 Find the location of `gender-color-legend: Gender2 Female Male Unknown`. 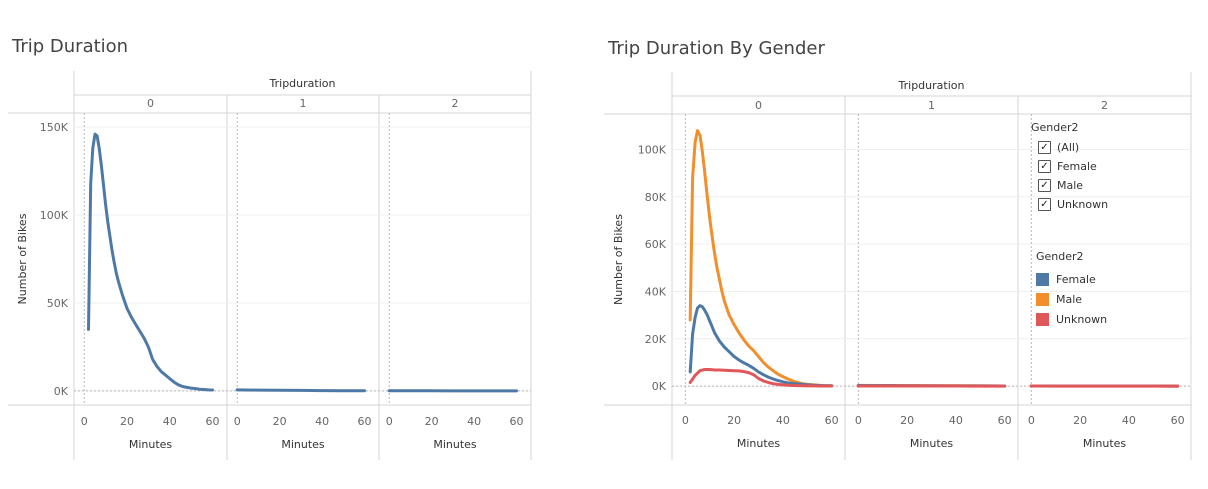

gender-color-legend: Gender2 Female Male Unknown is located at coordinates (1071, 289).